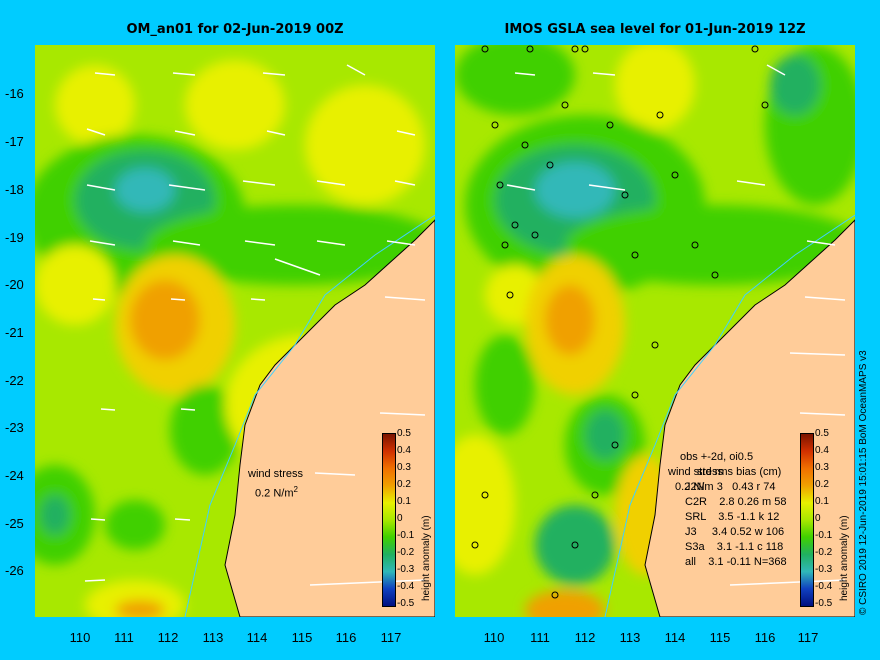 The image size is (880, 660). I want to click on right-colorbar-title: height anomaly (m), so click(844, 558).